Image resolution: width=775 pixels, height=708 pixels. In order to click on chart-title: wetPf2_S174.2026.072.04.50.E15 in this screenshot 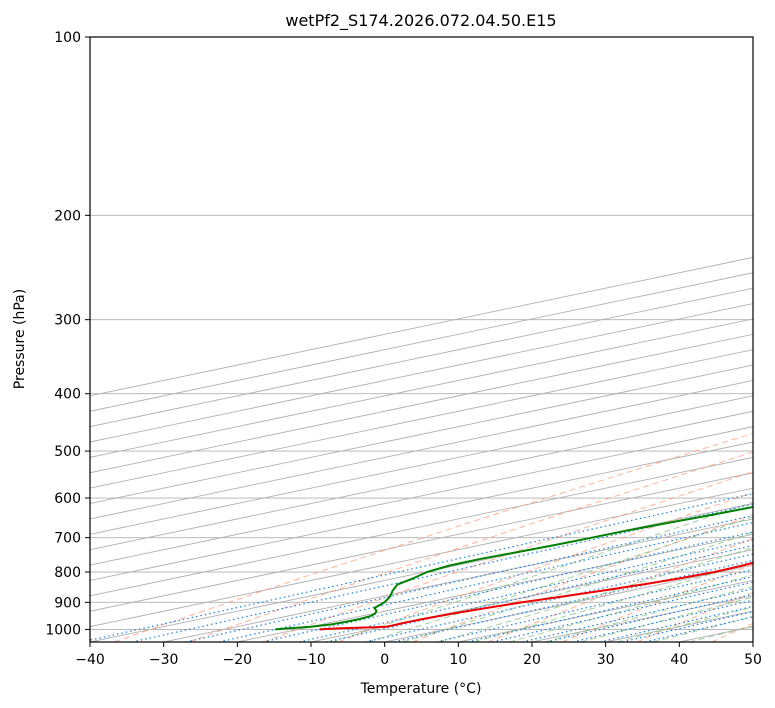, I will do `click(420, 21)`.